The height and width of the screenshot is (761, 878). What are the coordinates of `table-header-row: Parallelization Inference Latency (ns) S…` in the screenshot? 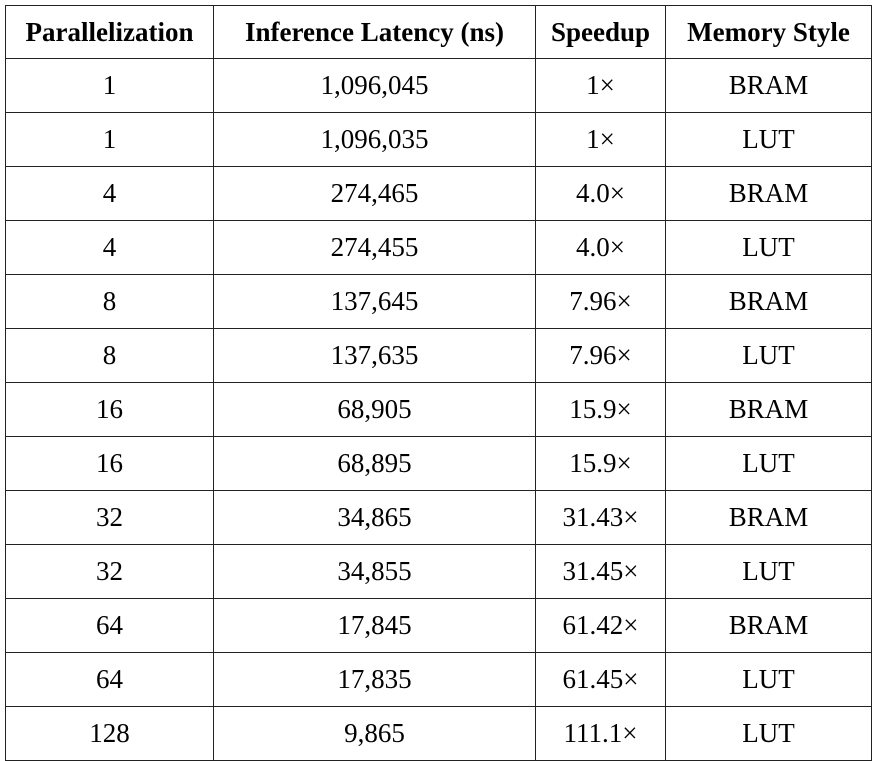 It's located at (438, 32).